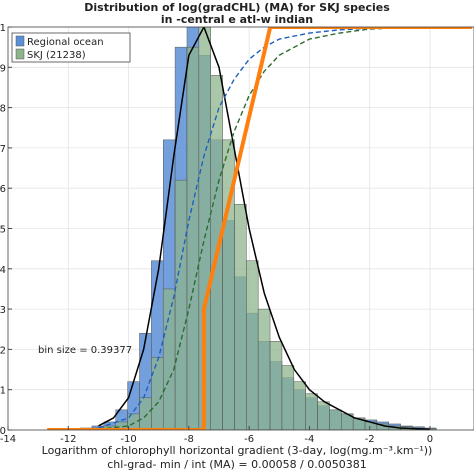  I want to click on legend: Regional ocean SKJ (21238), so click(71, 47).